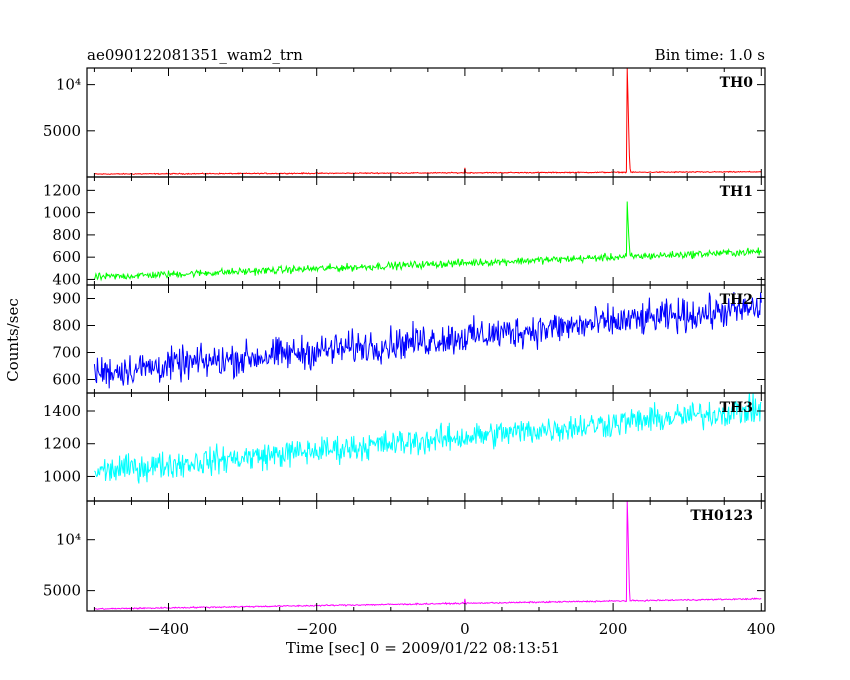 The height and width of the screenshot is (680, 850). Describe the element at coordinates (66, 326) in the screenshot. I see `y-tick-label-th2: 800` at that location.